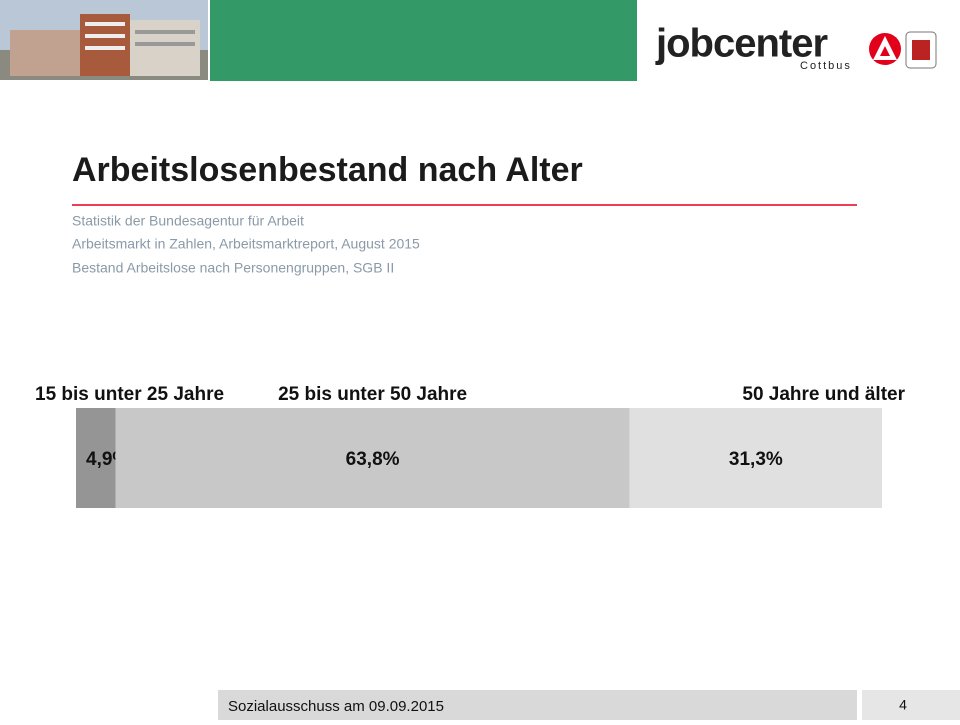 Image resolution: width=960 pixels, height=725 pixels. Describe the element at coordinates (537, 705) in the screenshot. I see `footer-band` at that location.